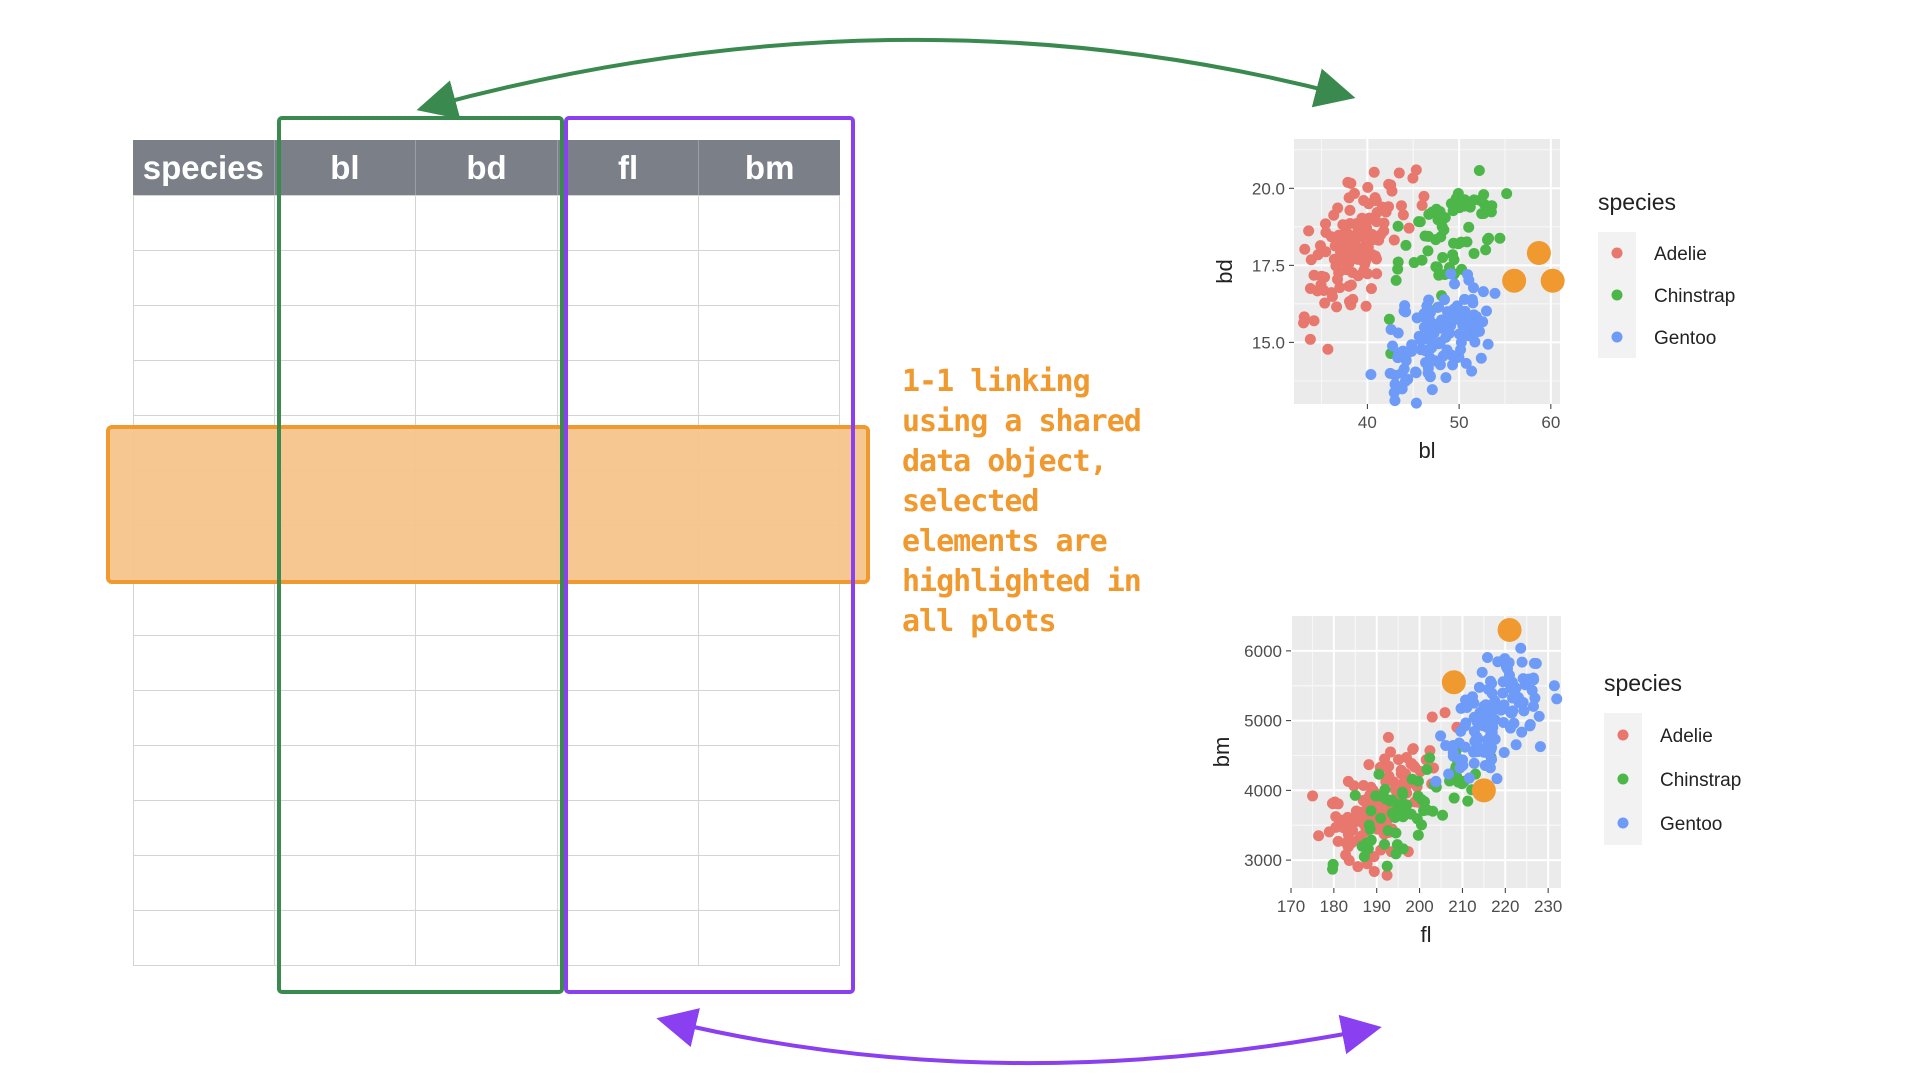 This screenshot has height=1080, width=1920. What do you see at coordinates (1685, 338) in the screenshot?
I see `legend-label: Gentoo` at bounding box center [1685, 338].